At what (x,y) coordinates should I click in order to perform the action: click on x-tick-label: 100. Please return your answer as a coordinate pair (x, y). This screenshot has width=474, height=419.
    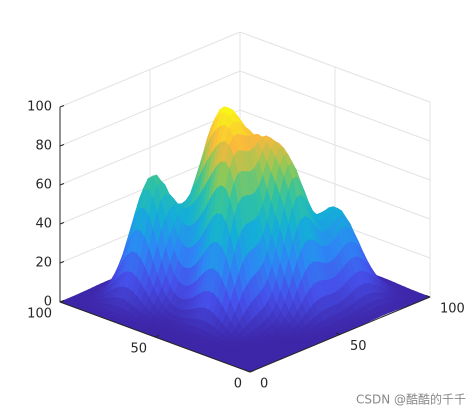
    Looking at the image, I should click on (452, 309).